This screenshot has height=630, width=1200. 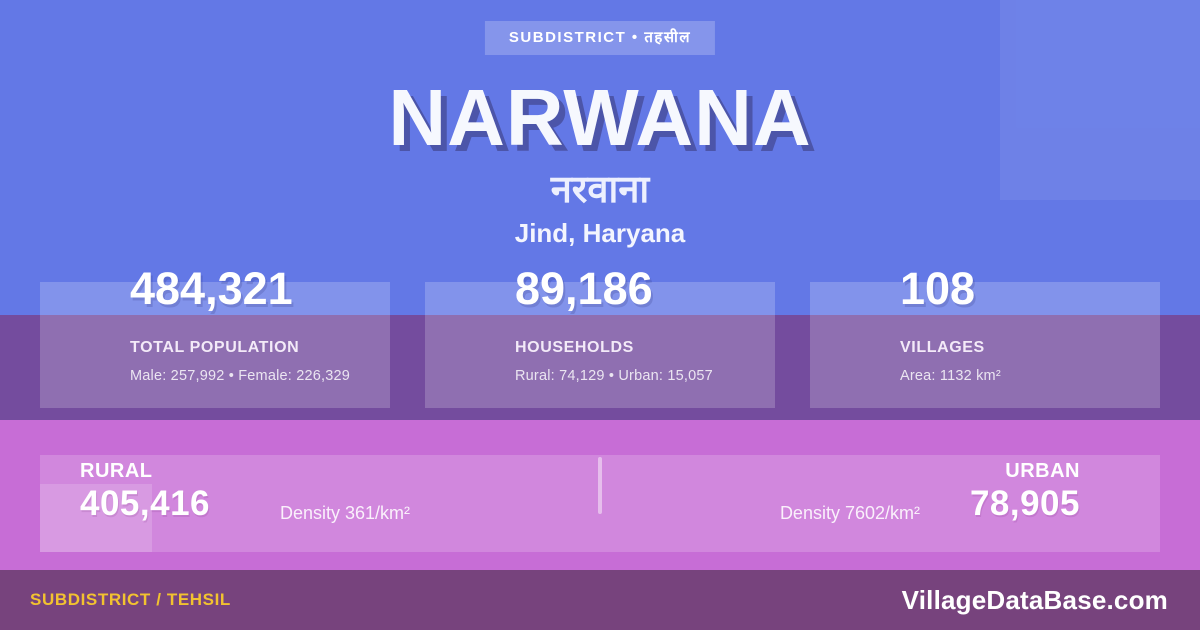 I want to click on households-label: HOUSEHOLDS, so click(x=574, y=347).